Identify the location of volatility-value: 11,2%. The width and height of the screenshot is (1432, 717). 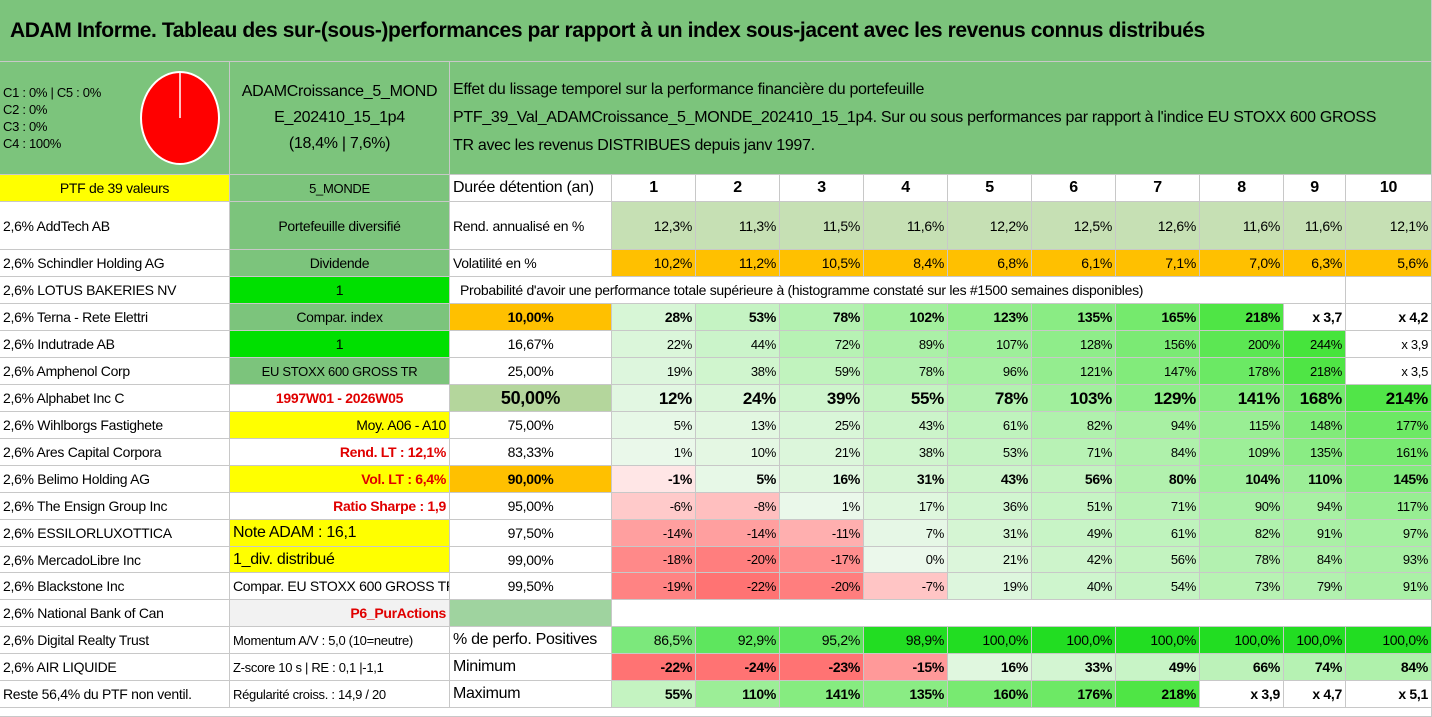
(738, 263).